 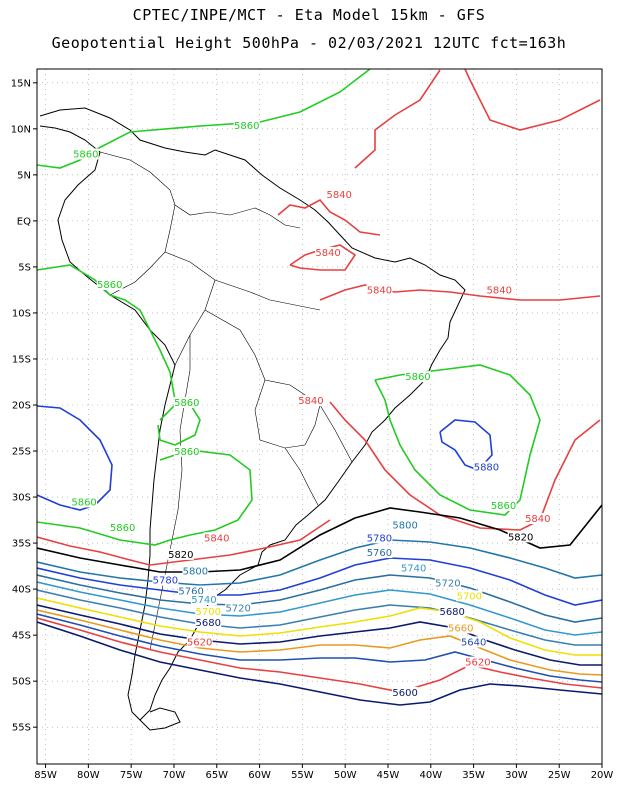 What do you see at coordinates (21, 498) in the screenshot?
I see `lat-tick-label: 30S` at bounding box center [21, 498].